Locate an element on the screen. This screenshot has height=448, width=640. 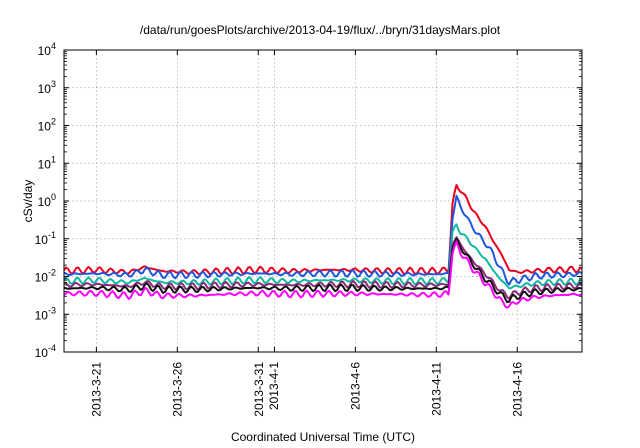
x-tick-label: 2013-4-16 is located at coordinates (517, 389).